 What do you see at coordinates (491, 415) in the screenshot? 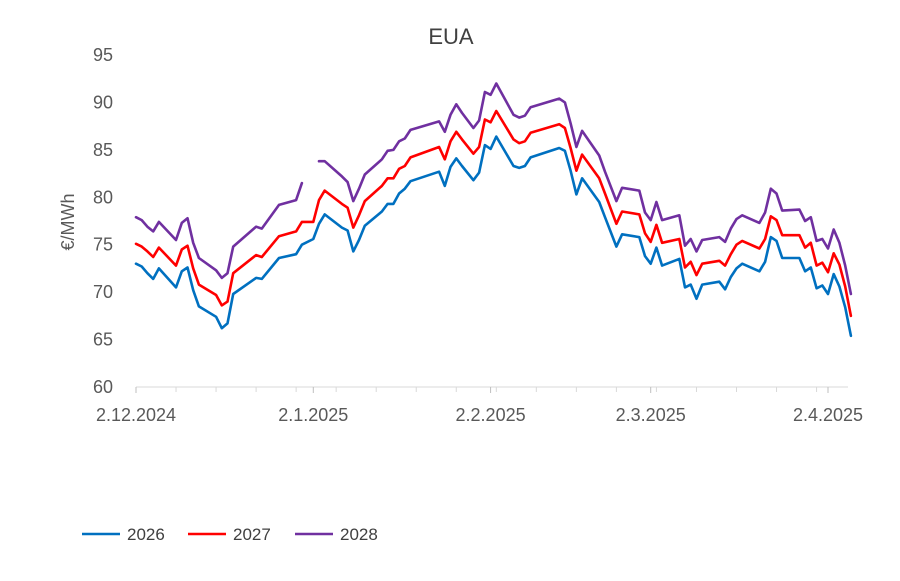
I see `x-tick-label: 2.2.2025` at bounding box center [491, 415].